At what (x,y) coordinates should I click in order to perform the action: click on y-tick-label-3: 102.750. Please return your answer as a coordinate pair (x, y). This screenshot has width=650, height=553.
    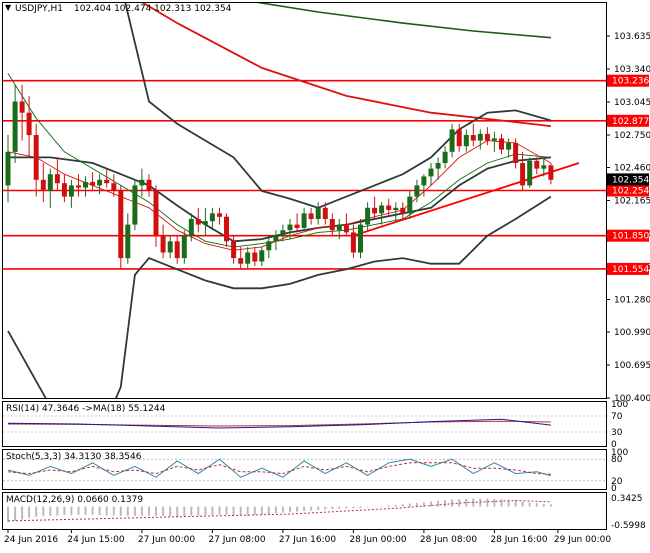
    Looking at the image, I should click on (632, 136).